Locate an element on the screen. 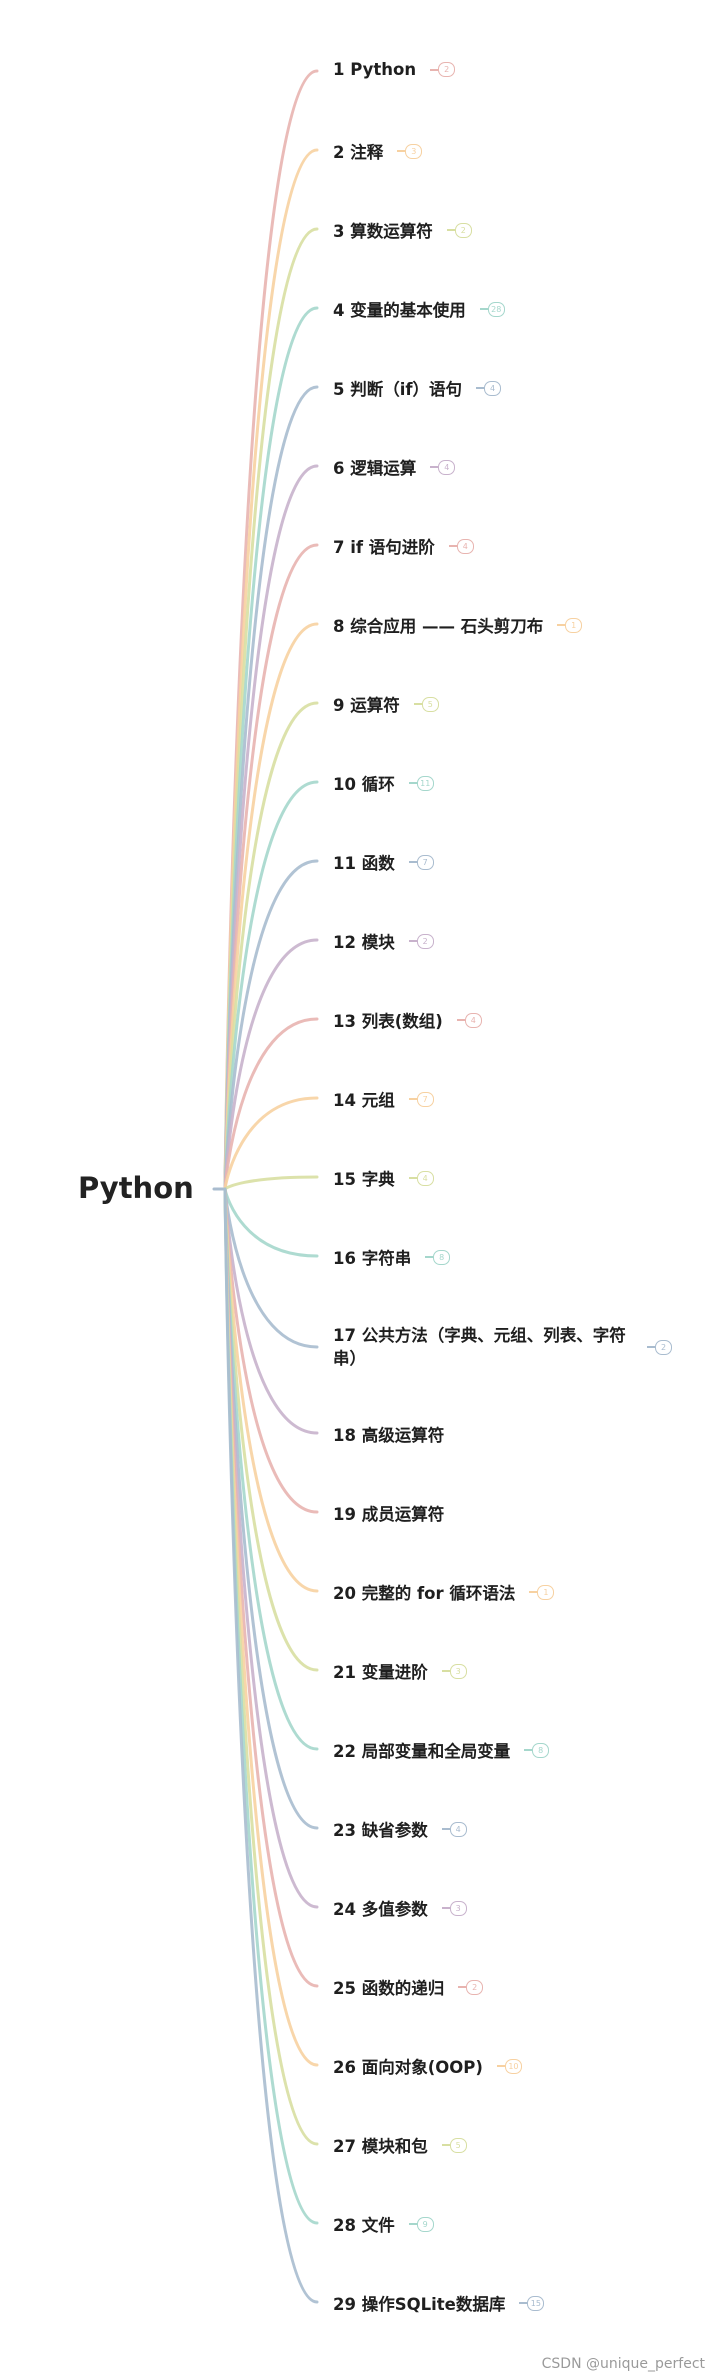 The image size is (717, 2380). branch-node: 8 综合应用 —— 石头剪刀布 1 is located at coordinates (458, 625).